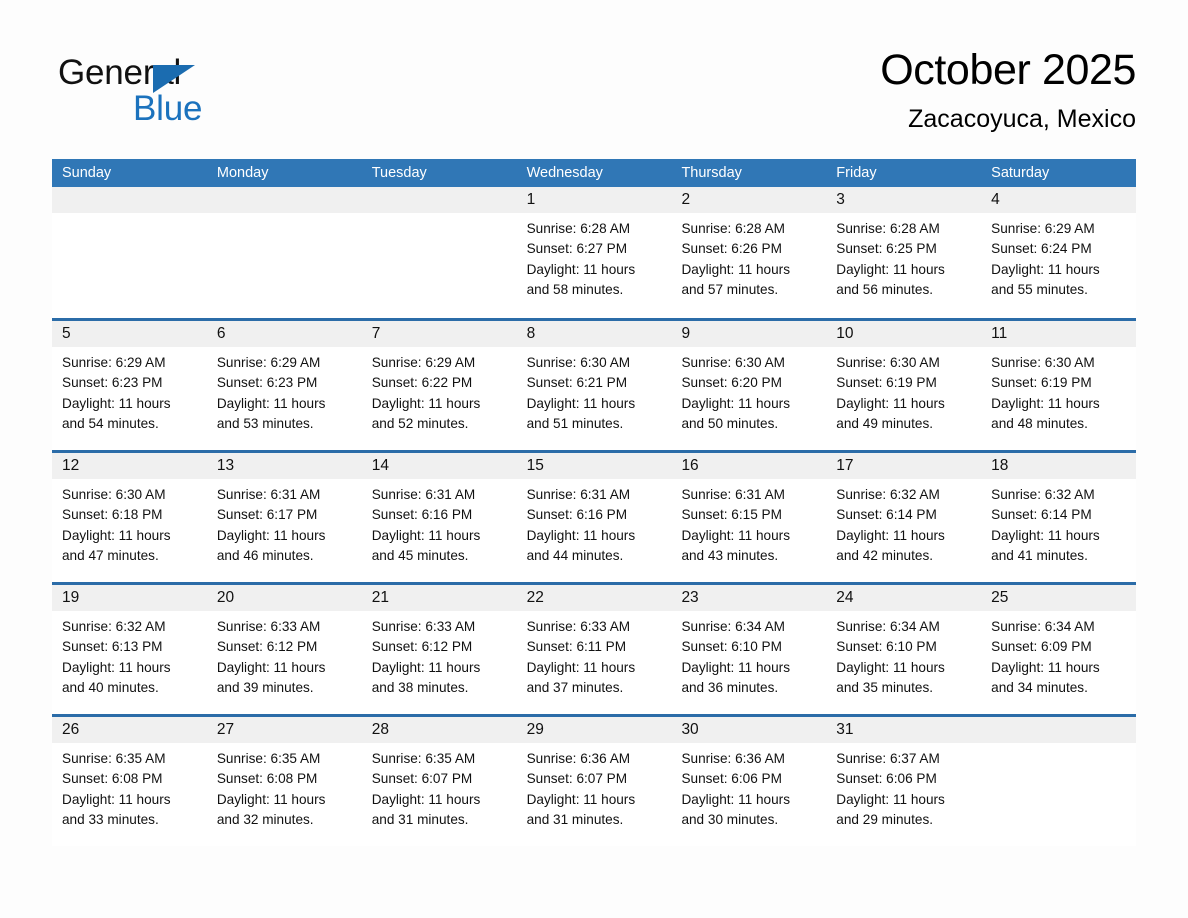  Describe the element at coordinates (594, 598) in the screenshot. I see `day-number-band: 22` at that location.